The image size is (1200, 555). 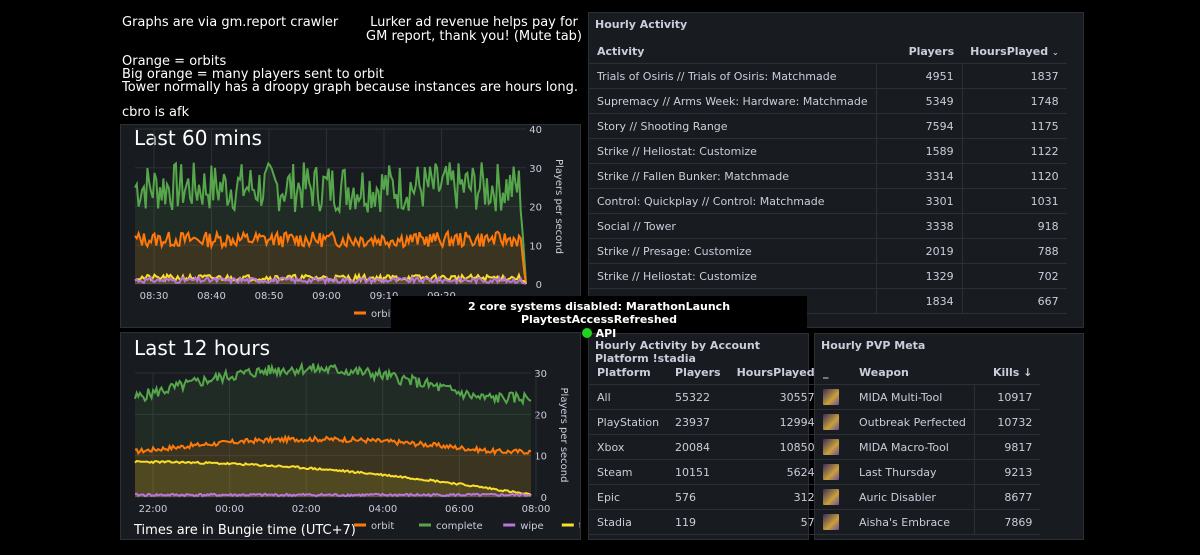 What do you see at coordinates (579, 526) in the screenshot?
I see `legend-label: tower` at bounding box center [579, 526].